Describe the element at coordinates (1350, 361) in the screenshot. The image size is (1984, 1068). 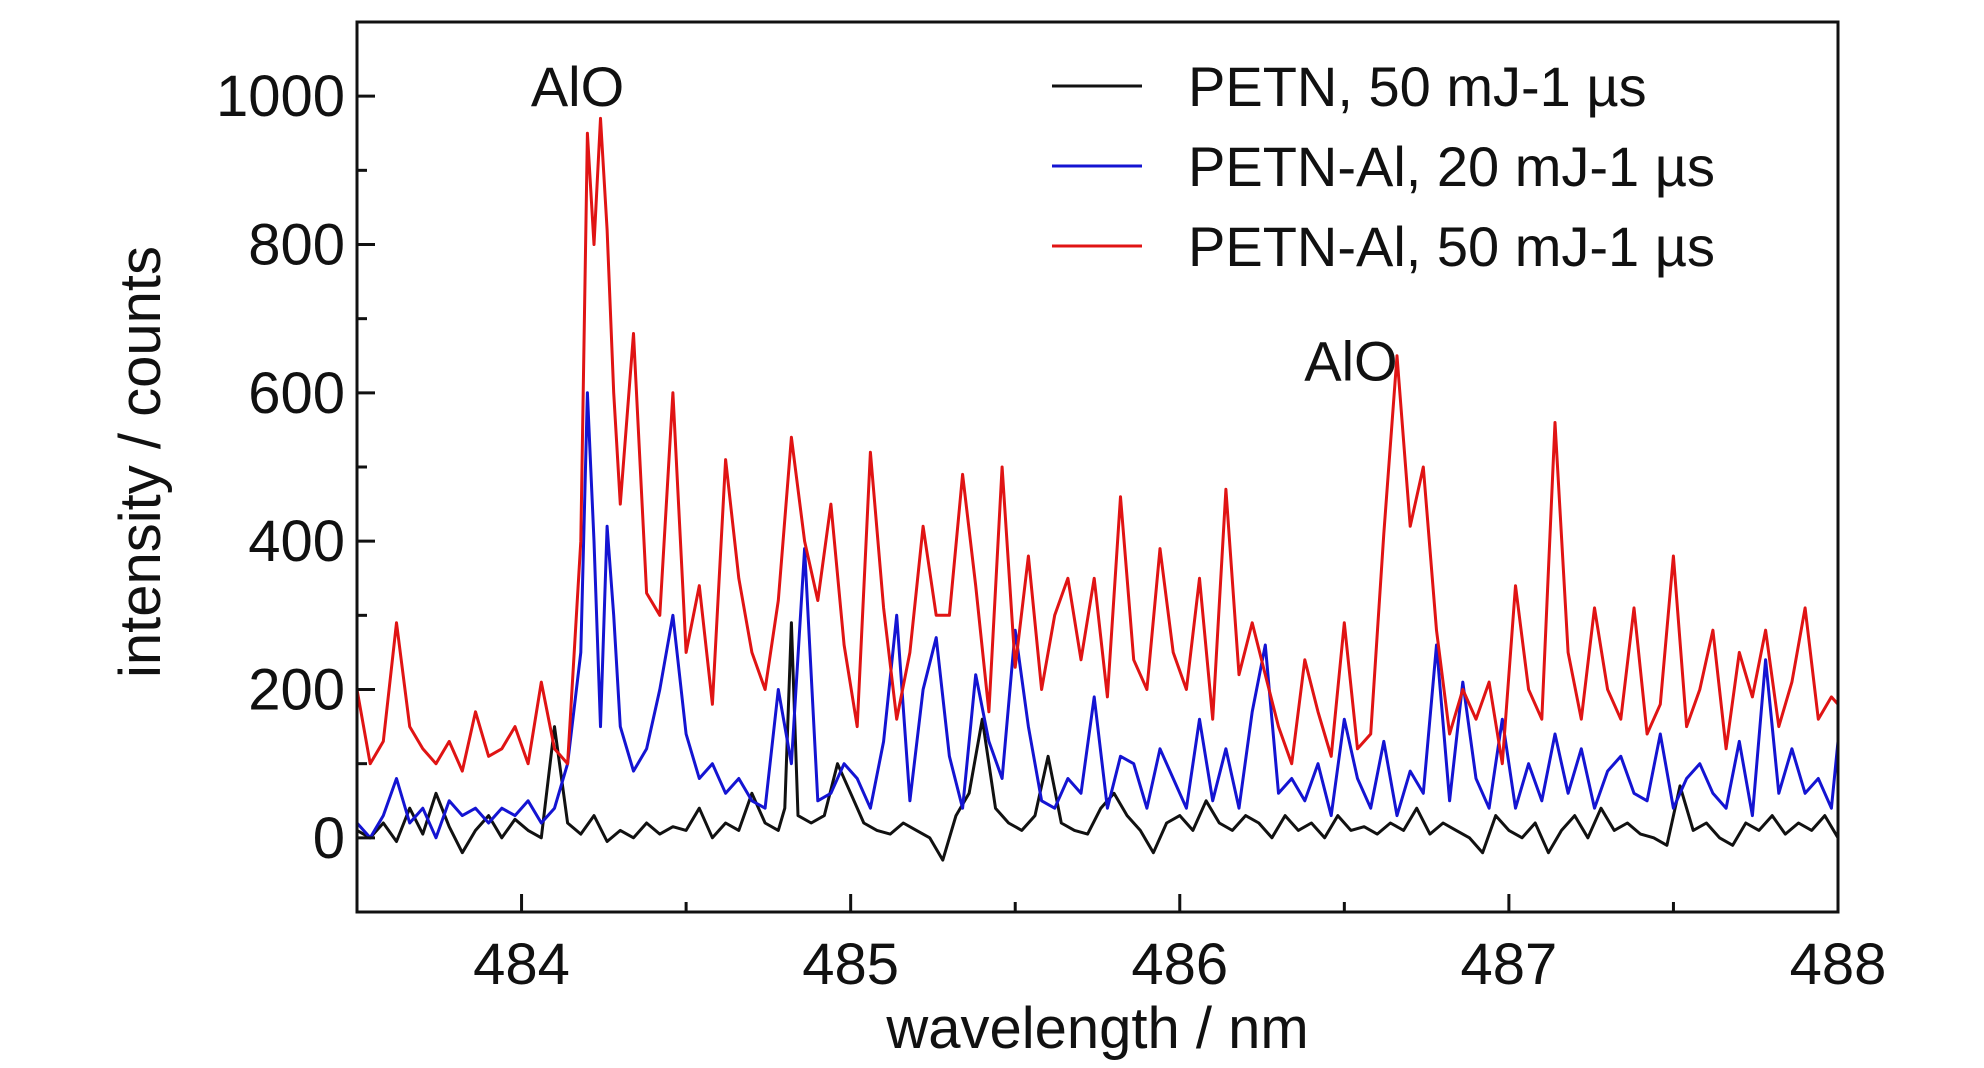
I see `annotation-label-2: AlO` at that location.